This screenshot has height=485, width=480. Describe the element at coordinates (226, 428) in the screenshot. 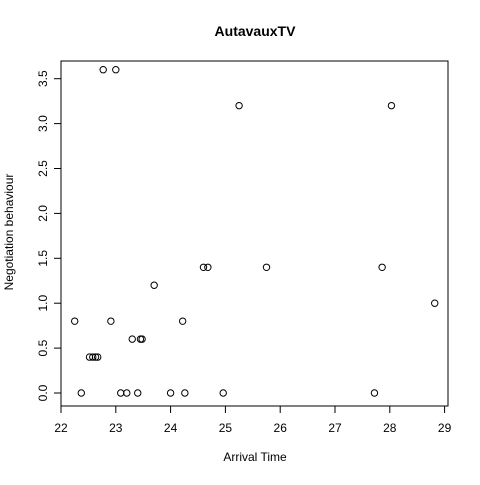

I see `x-tick-label: 25` at that location.